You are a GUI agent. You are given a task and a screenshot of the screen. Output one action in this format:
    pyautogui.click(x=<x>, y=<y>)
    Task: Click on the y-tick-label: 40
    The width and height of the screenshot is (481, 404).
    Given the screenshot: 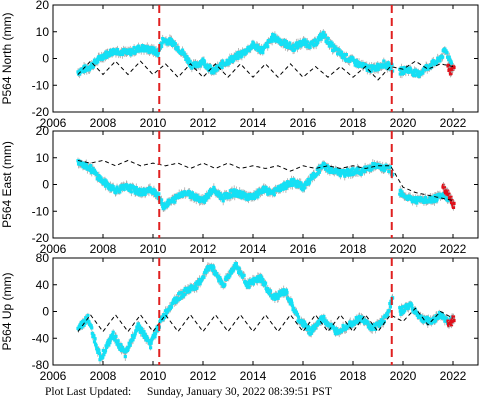 What is the action you would take?
    pyautogui.click(x=43, y=285)
    